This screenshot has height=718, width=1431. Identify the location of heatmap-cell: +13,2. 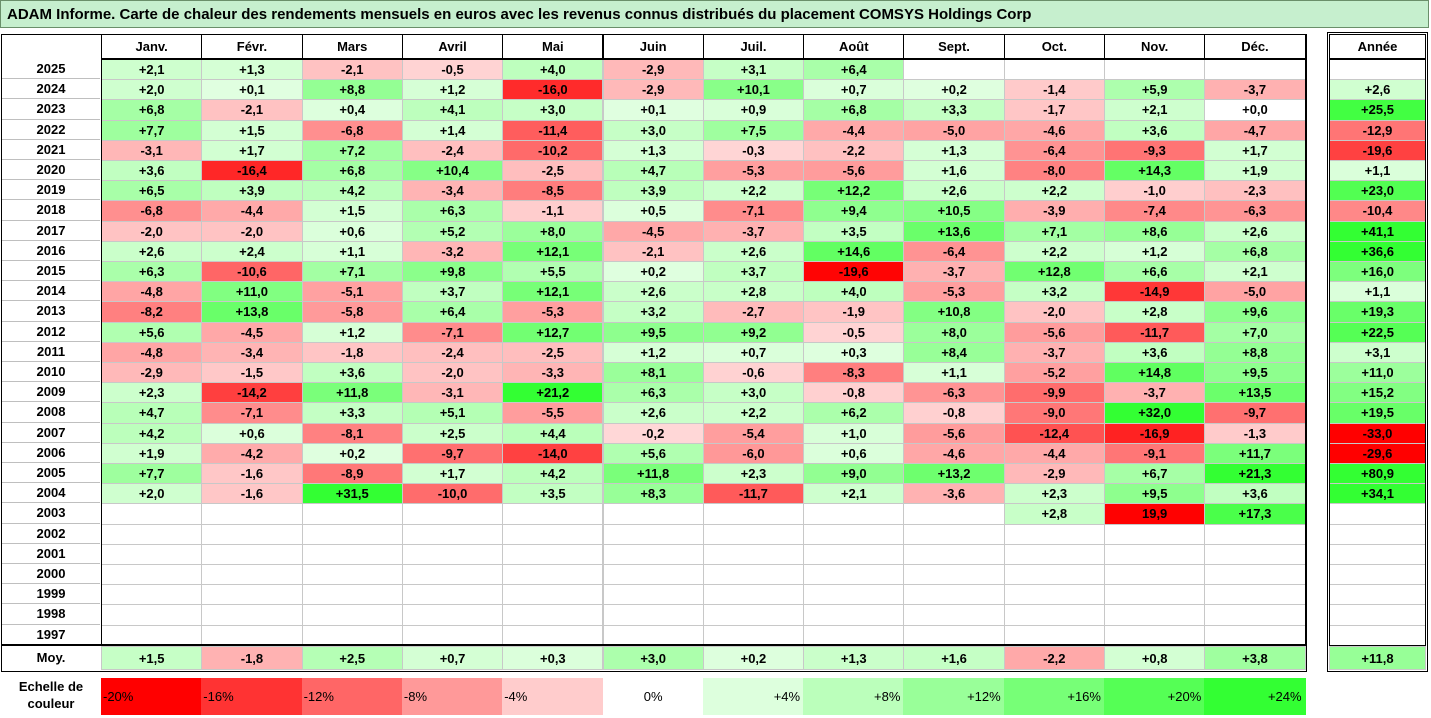
(954, 474).